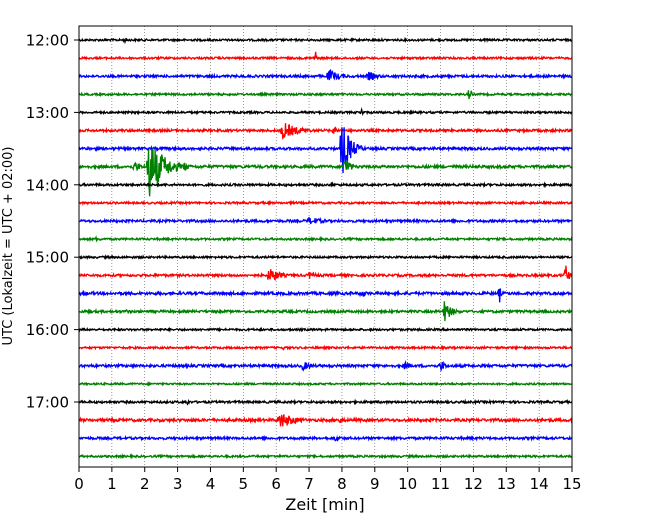 This screenshot has height=520, width=650. Describe the element at coordinates (325, 185) in the screenshot. I see `trace-1400-black` at that location.